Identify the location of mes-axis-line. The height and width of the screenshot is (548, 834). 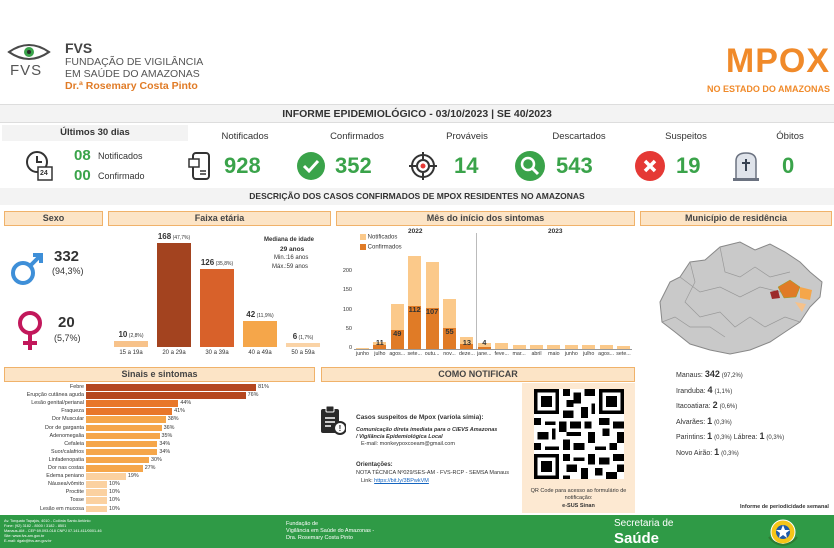
(493, 349).